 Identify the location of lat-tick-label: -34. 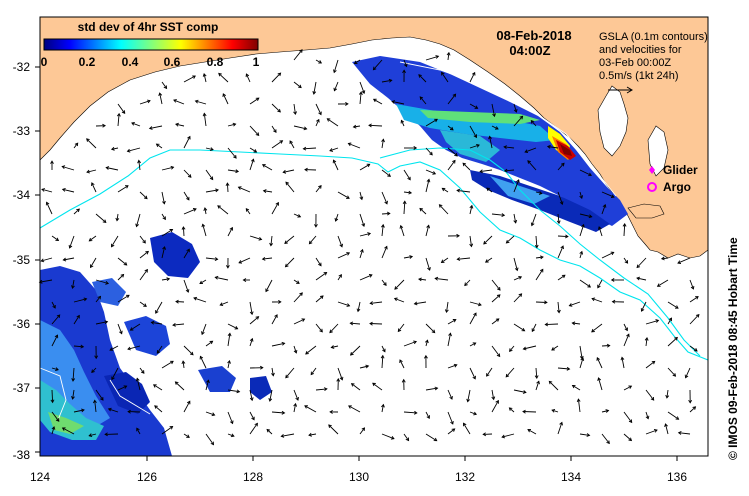
(22, 195).